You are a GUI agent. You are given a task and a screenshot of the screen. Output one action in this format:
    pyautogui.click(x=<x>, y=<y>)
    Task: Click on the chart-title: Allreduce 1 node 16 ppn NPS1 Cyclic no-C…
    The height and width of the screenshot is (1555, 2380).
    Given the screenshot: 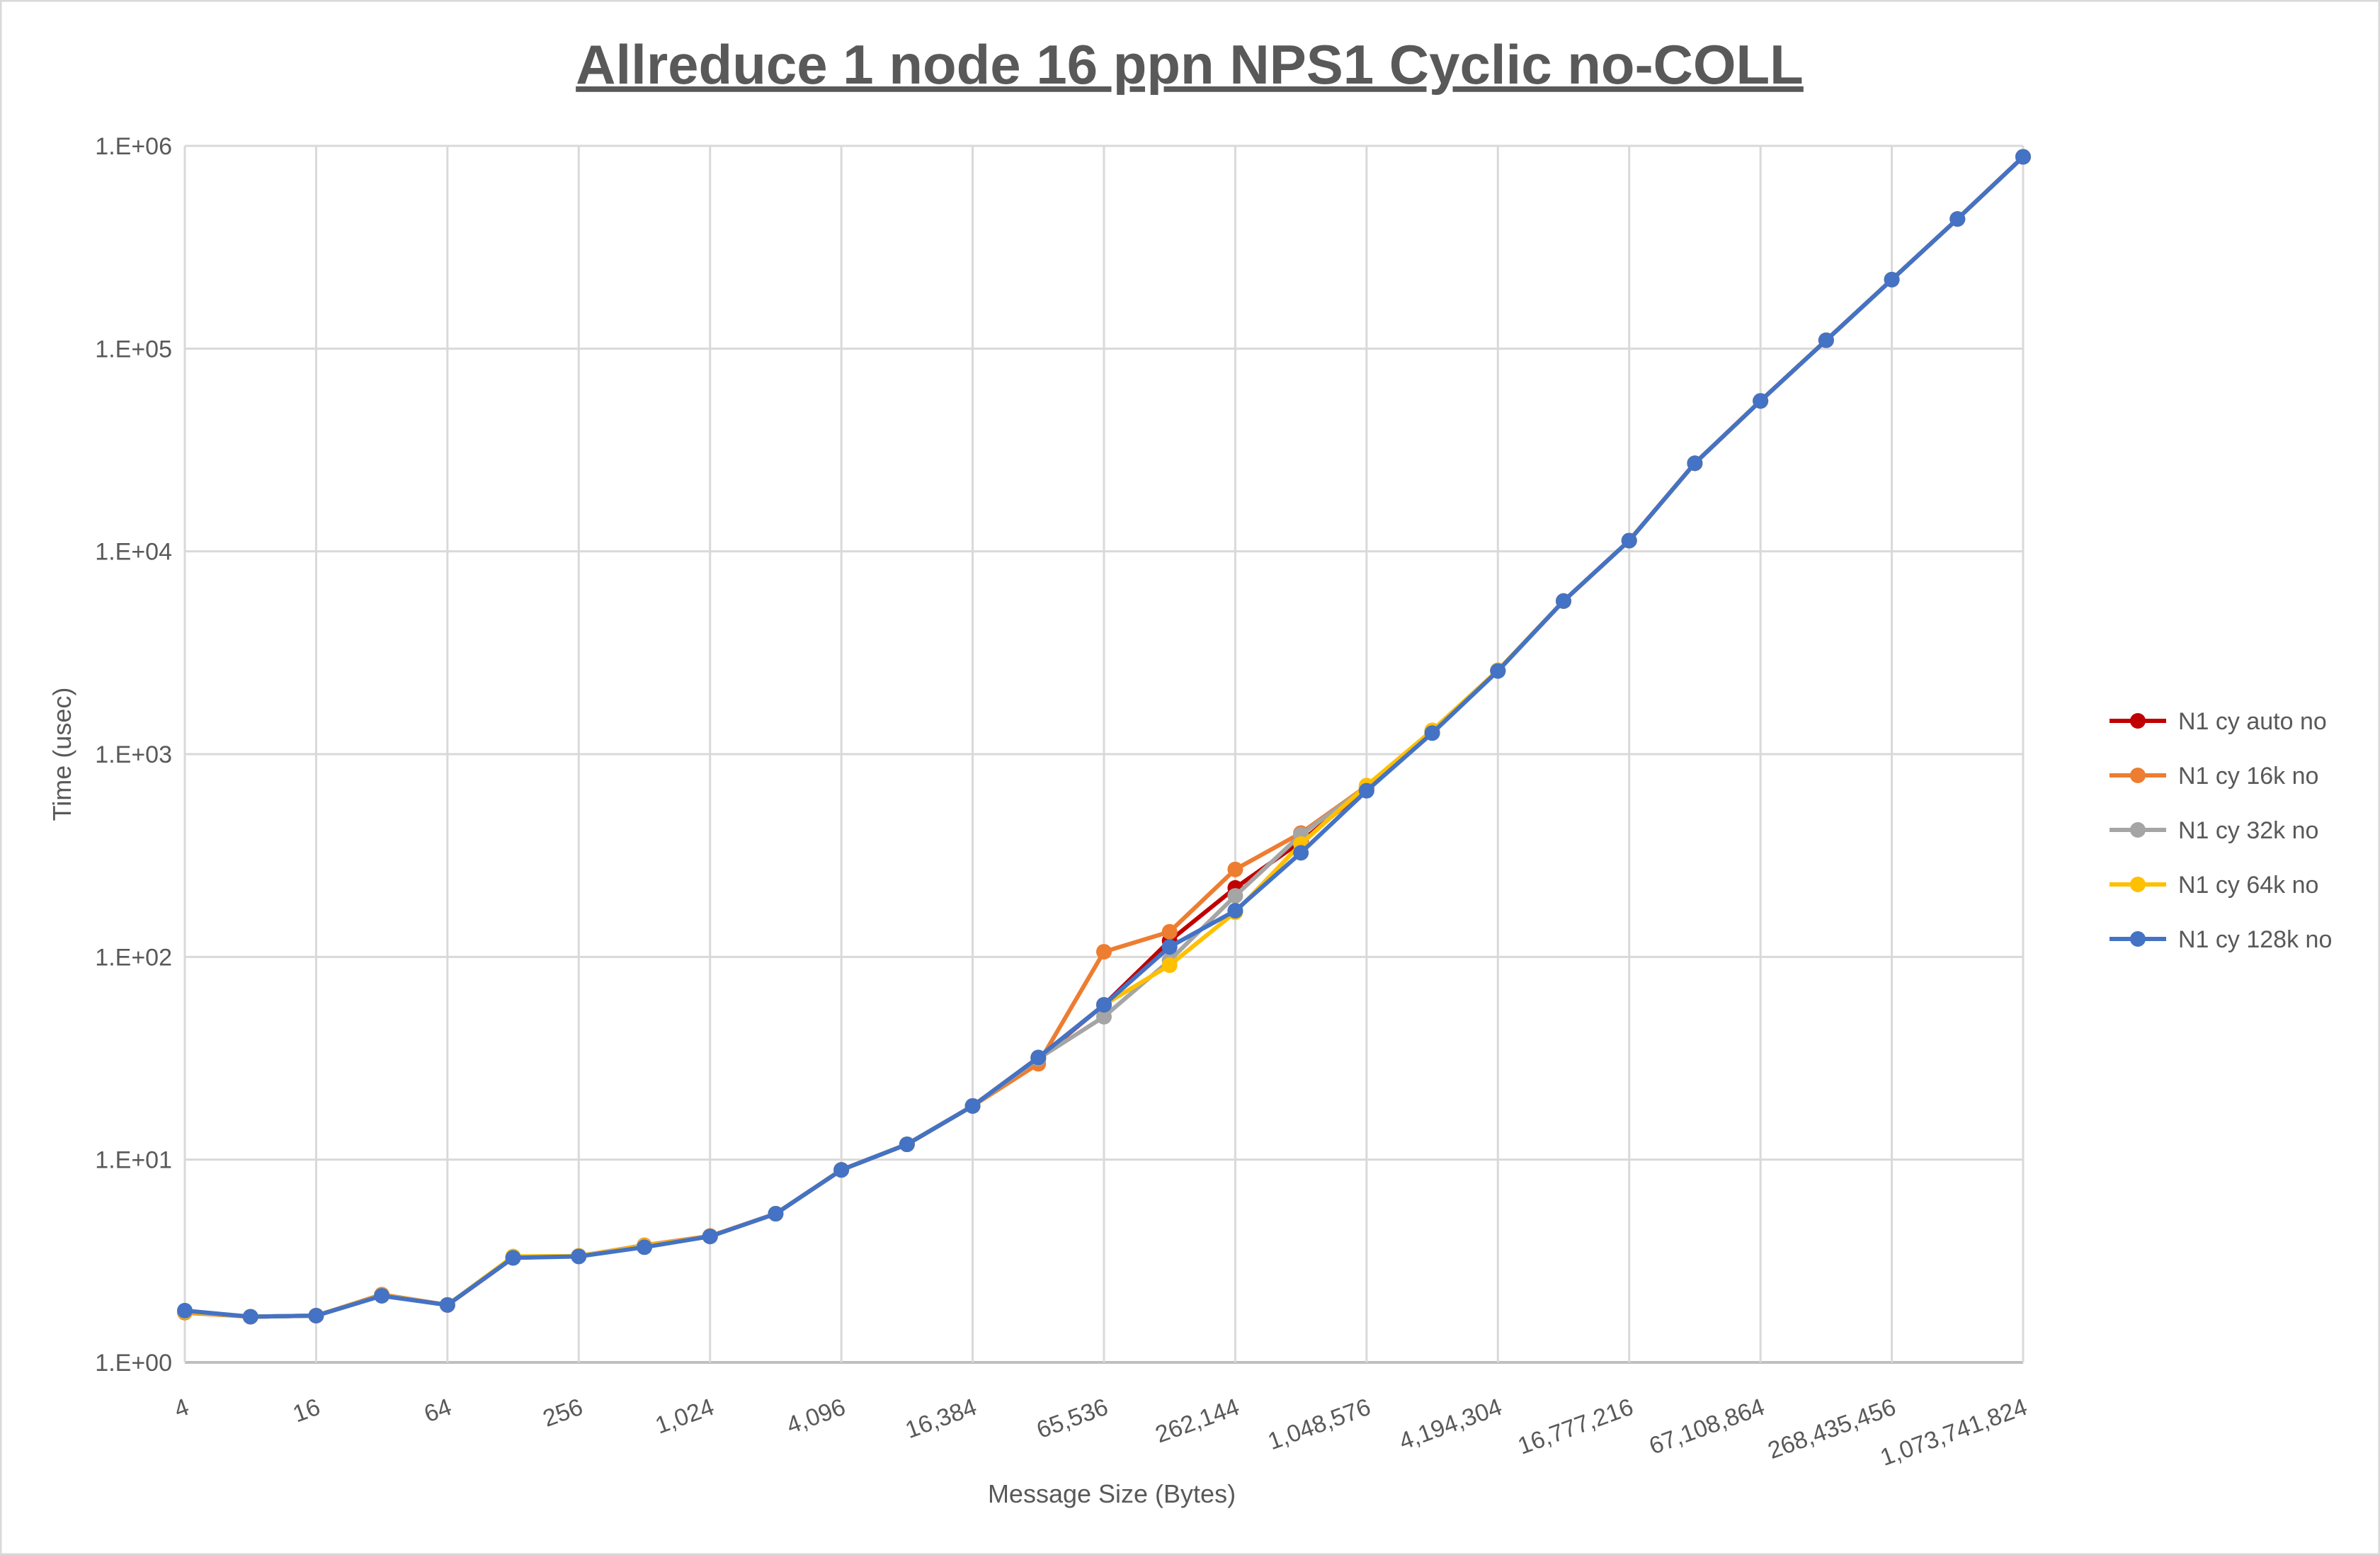 What is the action you would take?
    pyautogui.click(x=1190, y=64)
    